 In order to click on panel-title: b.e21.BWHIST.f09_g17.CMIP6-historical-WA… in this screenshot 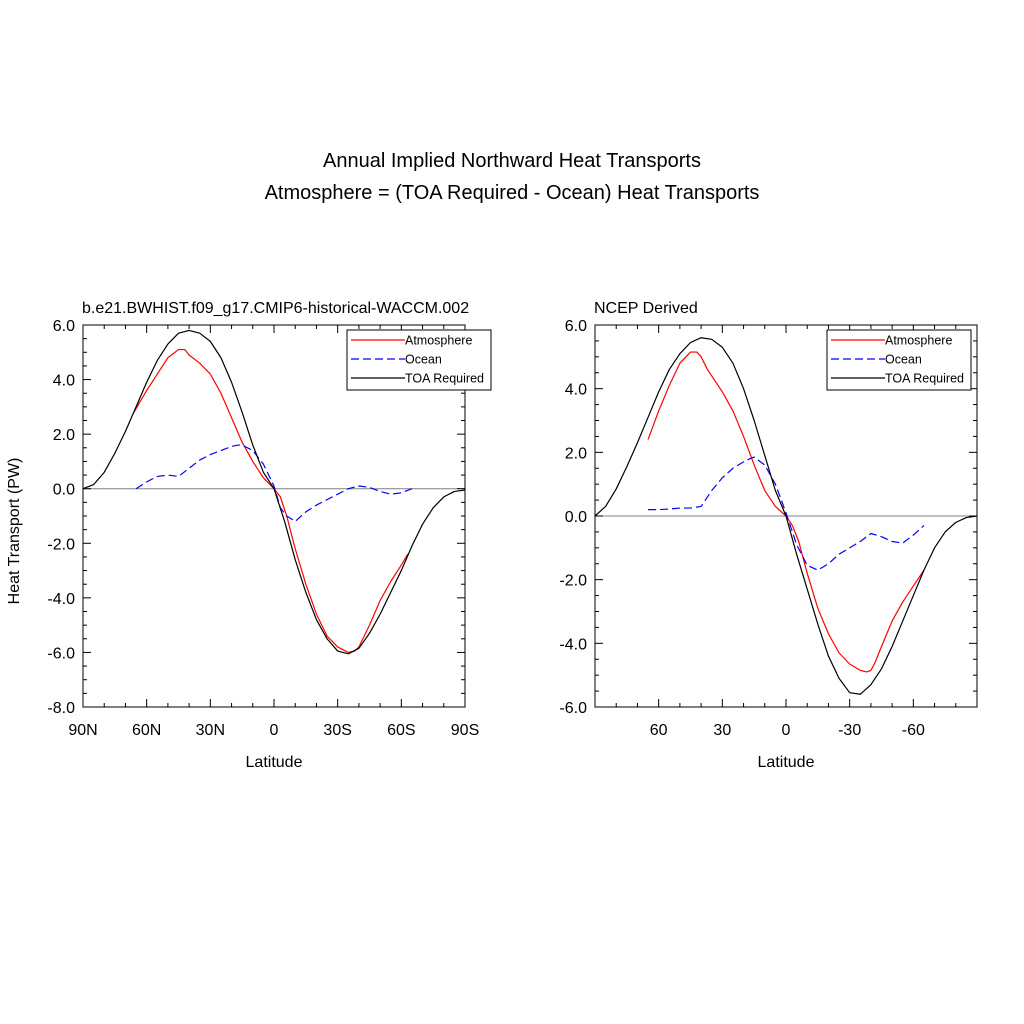, I will do `click(275, 308)`.